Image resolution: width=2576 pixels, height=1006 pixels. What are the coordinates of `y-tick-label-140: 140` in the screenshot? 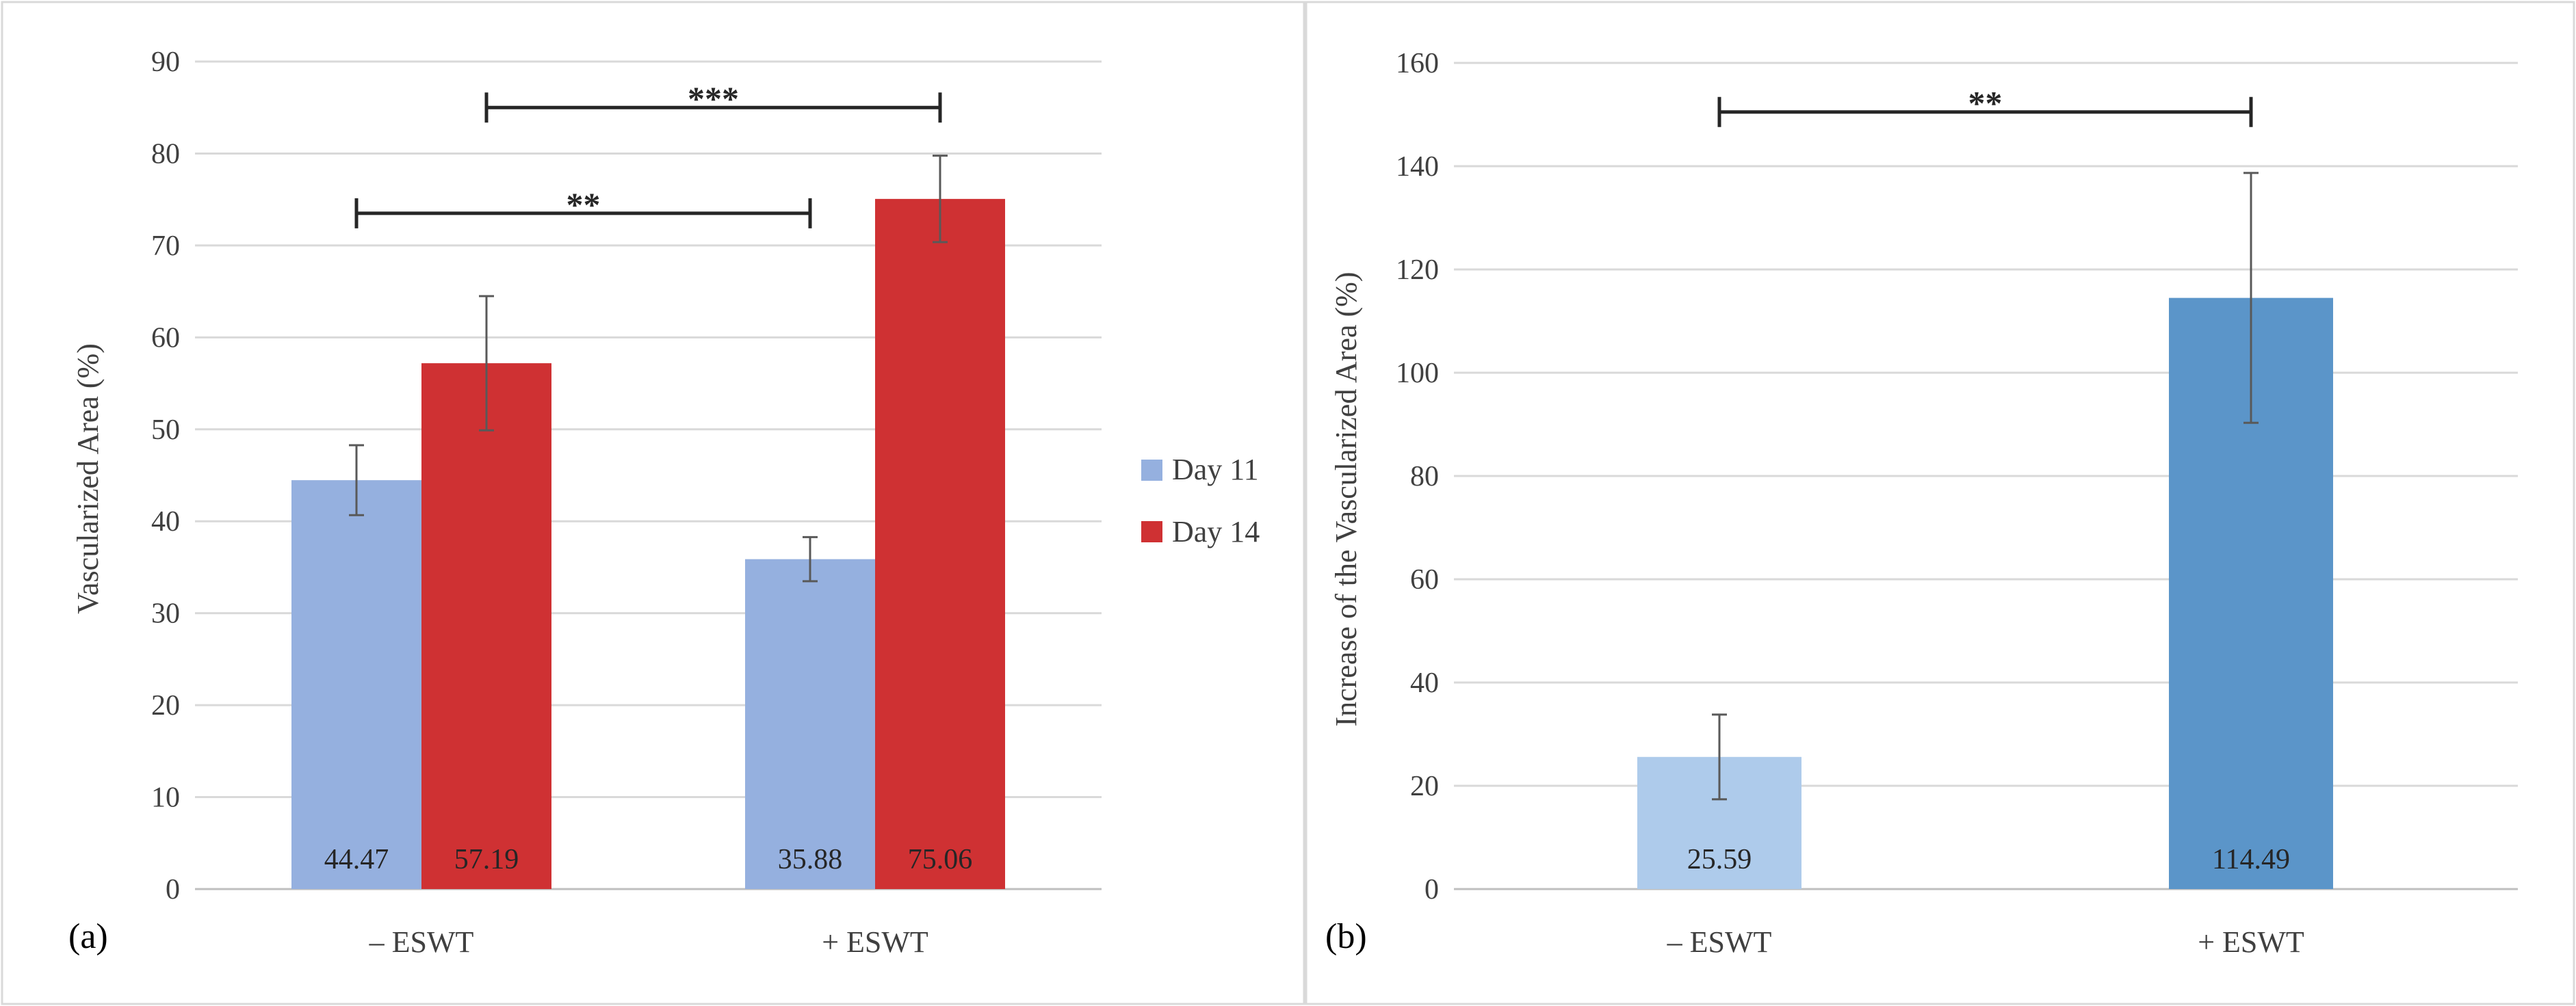 It's located at (1417, 167).